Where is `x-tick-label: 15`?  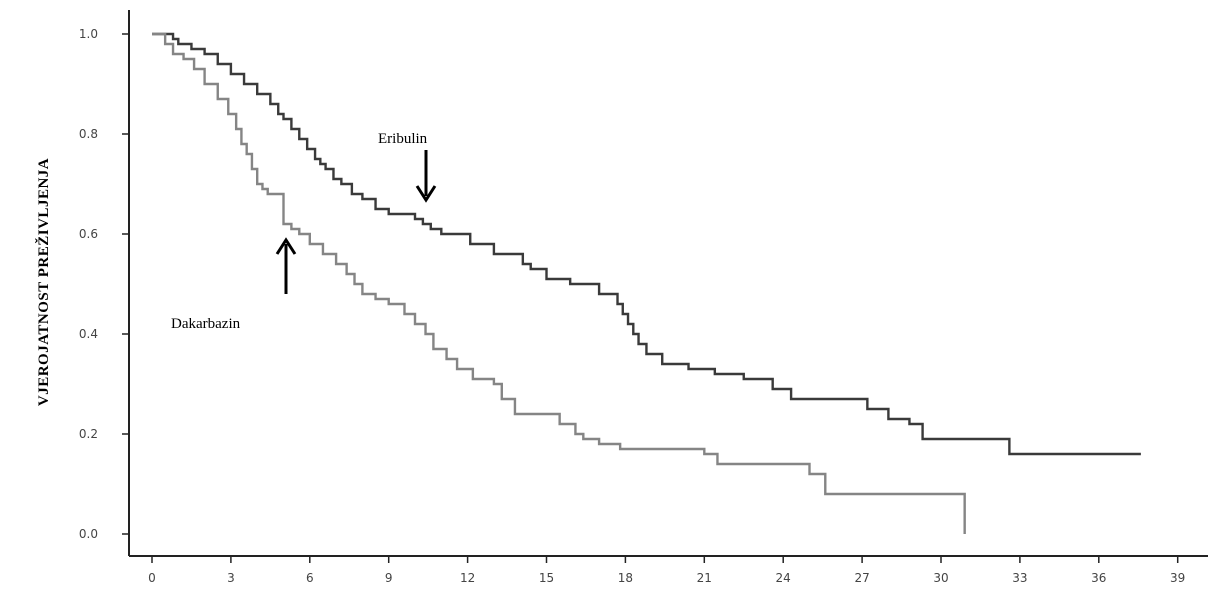
x-tick-label: 15 is located at coordinates (546, 578).